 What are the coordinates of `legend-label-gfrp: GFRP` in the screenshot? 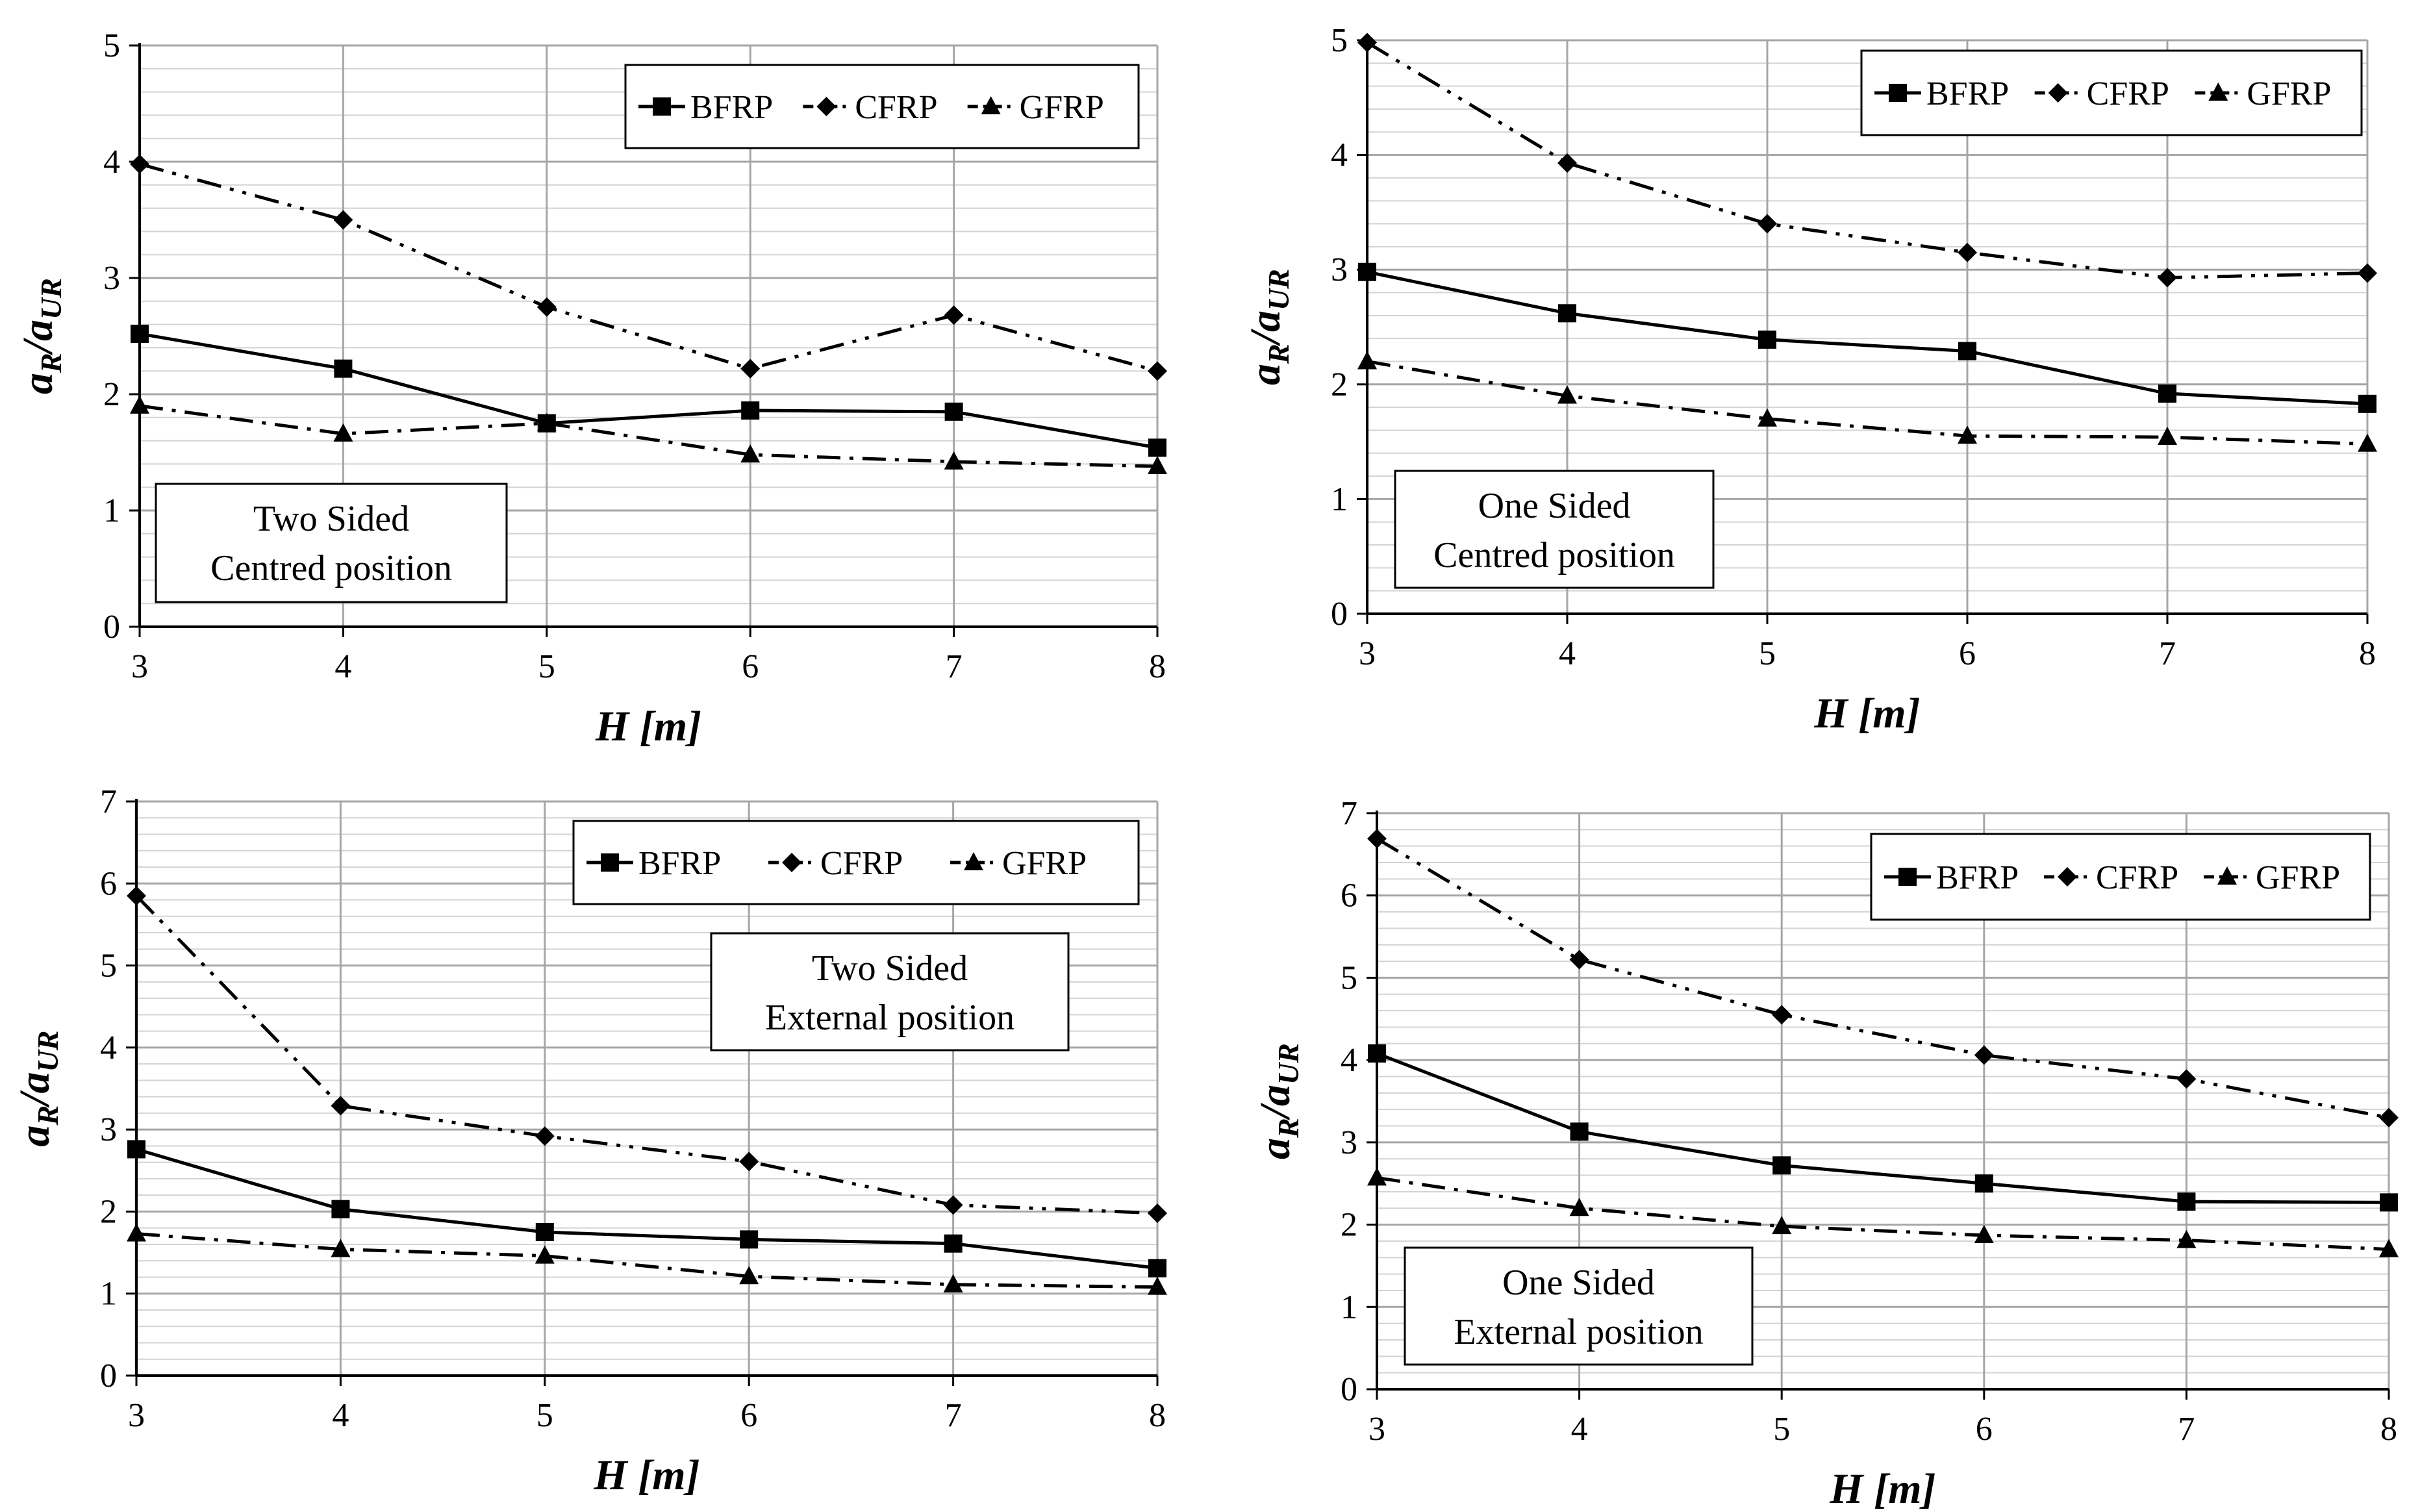 It's located at (2298, 878).